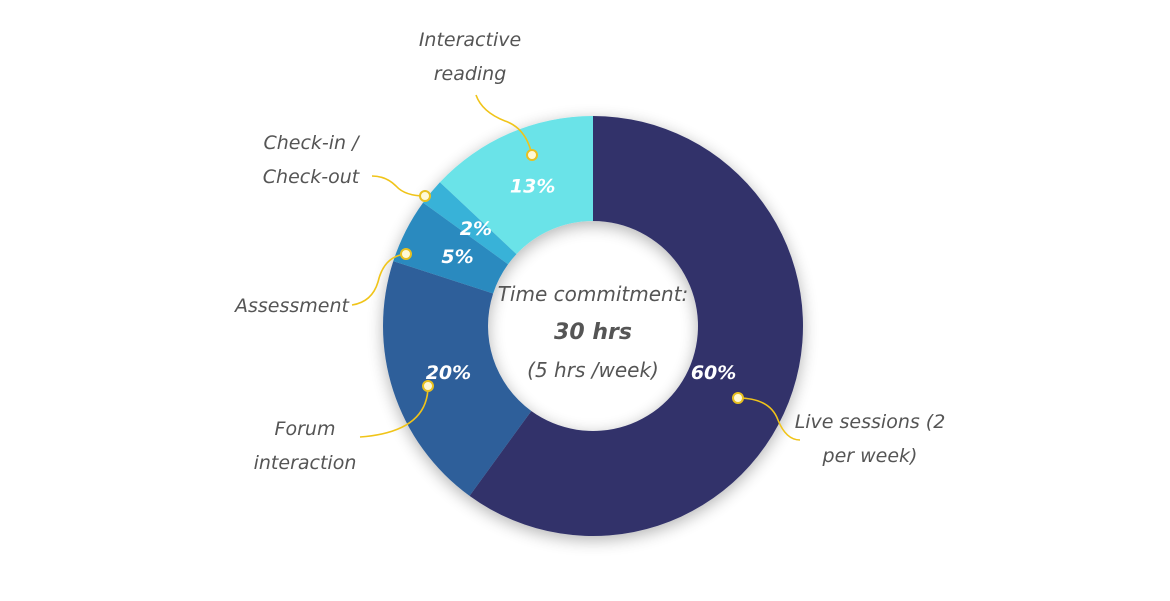 This screenshot has width=1170, height=601. What do you see at coordinates (448, 373) in the screenshot?
I see `value-label: 20%` at bounding box center [448, 373].